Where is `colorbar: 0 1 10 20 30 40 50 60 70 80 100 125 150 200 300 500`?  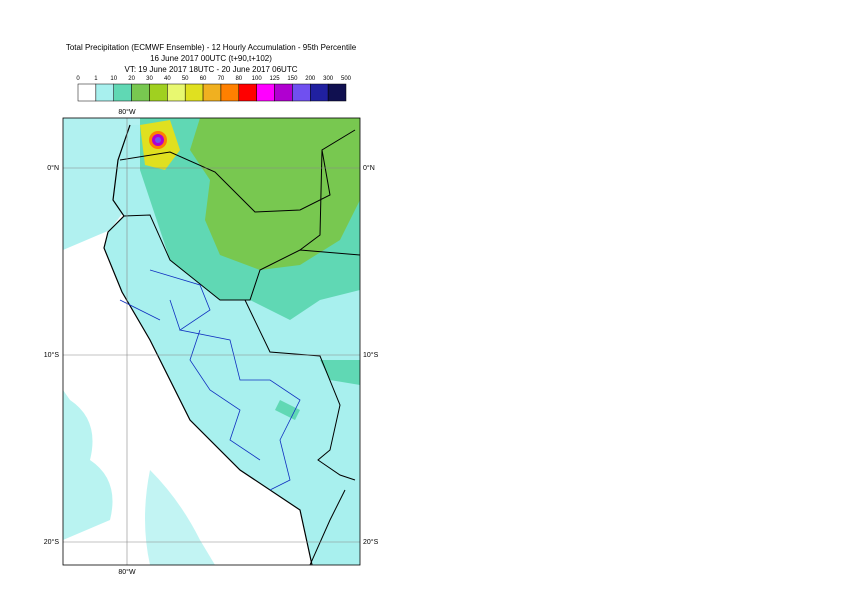 colorbar: 0 1 10 20 30 40 50 60 70 80 100 125 150 200 300 500 is located at coordinates (214, 89).